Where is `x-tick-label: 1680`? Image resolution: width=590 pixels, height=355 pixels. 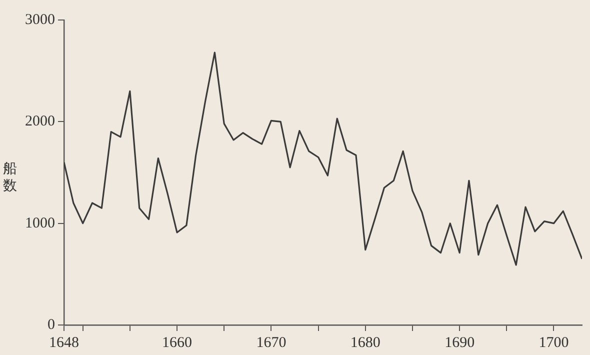 x-tick-label: 1680 is located at coordinates (365, 342).